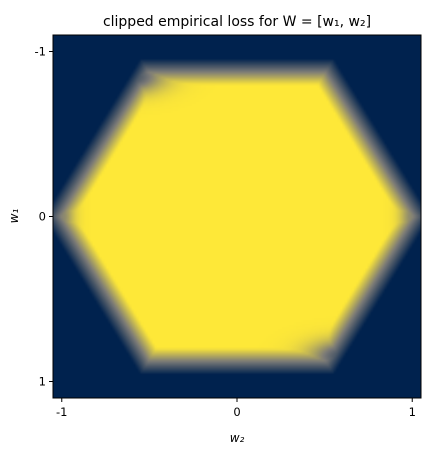 The image size is (433, 457). What do you see at coordinates (14, 215) in the screenshot?
I see `y-axis-label: w₁` at bounding box center [14, 215].